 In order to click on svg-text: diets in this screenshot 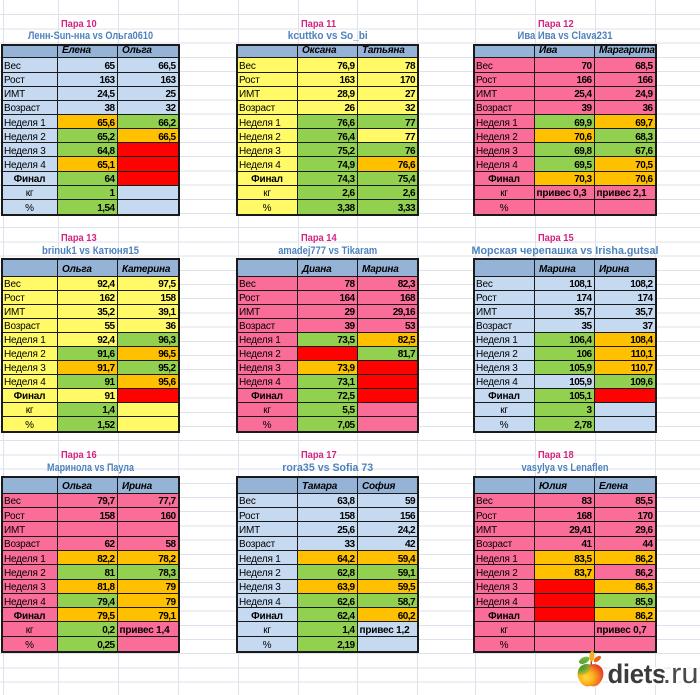, I will do `click(637, 674)`.